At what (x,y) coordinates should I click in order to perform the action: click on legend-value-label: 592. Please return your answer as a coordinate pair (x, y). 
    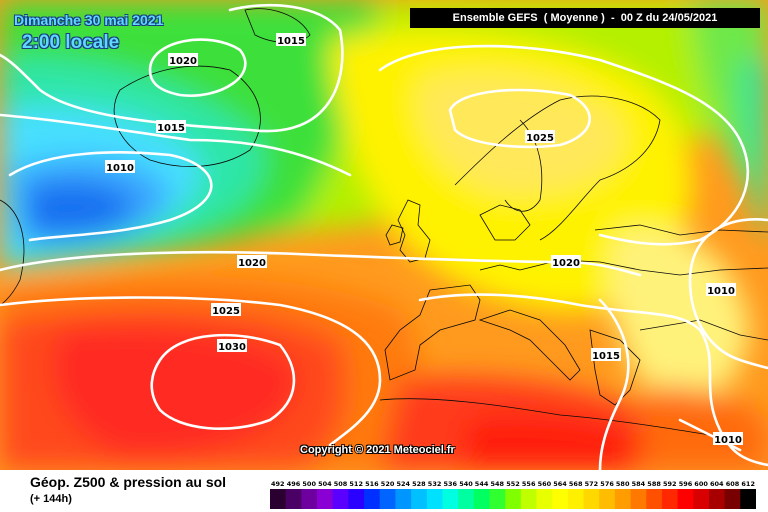
    Looking at the image, I should click on (670, 484).